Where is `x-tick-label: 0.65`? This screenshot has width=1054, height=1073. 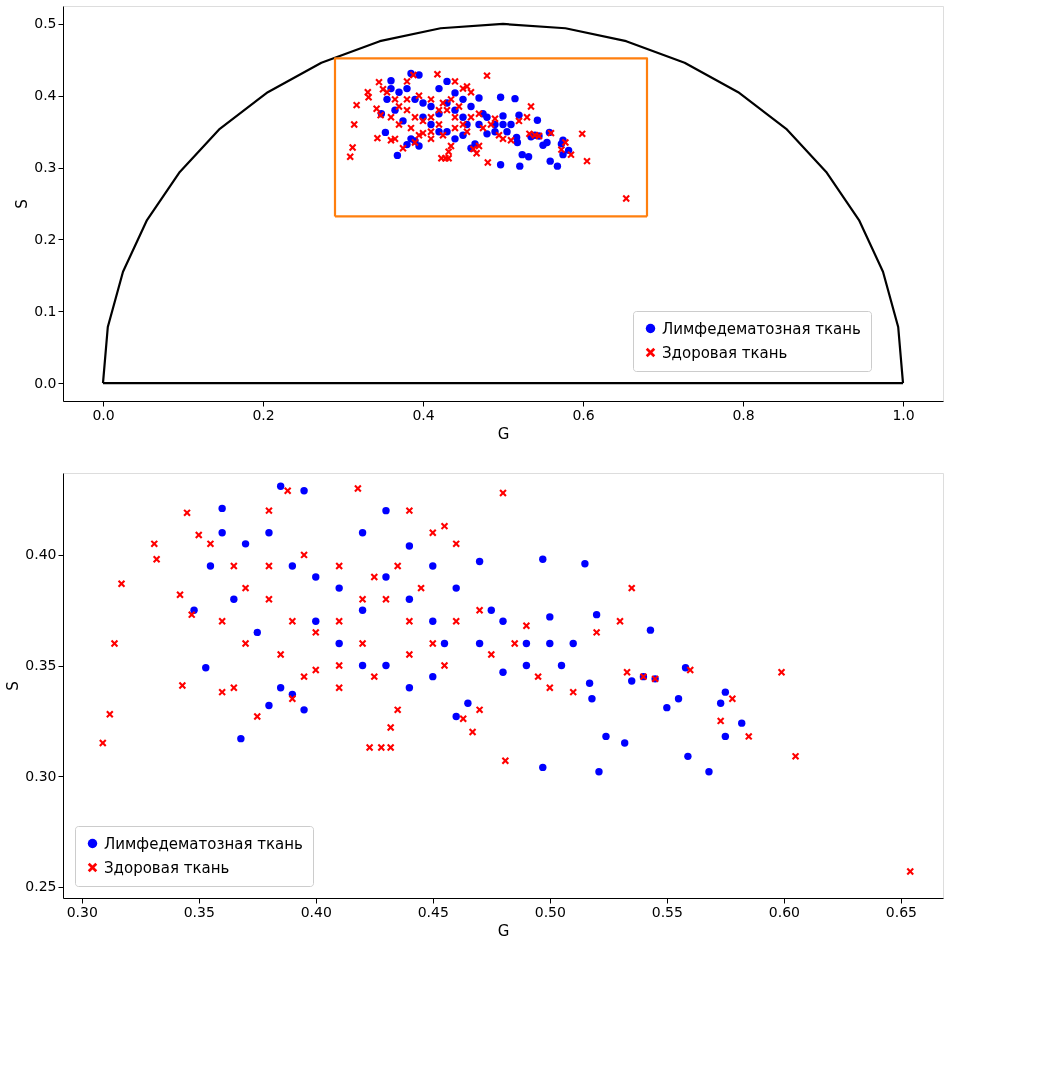 x-tick-label: 0.65 is located at coordinates (901, 911).